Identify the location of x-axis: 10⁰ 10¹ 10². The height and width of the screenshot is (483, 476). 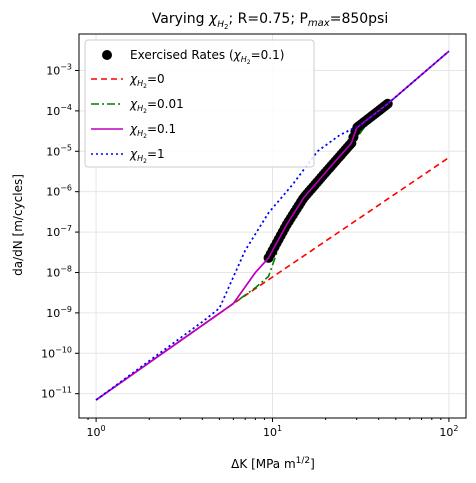
(272, 428).